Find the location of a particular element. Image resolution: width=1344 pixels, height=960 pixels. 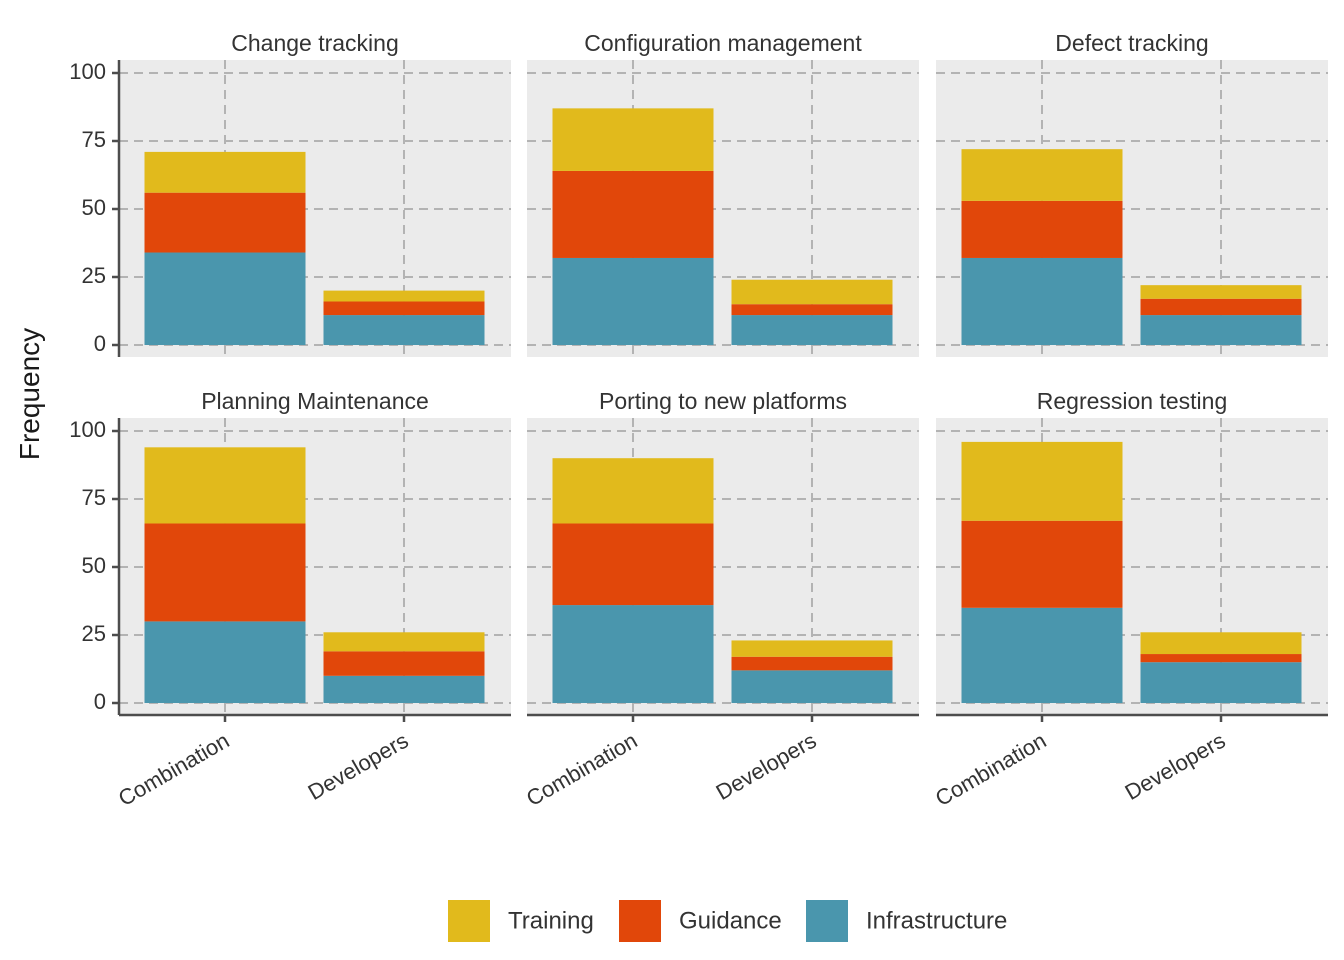

facet-title: Change tracking is located at coordinates (315, 43).